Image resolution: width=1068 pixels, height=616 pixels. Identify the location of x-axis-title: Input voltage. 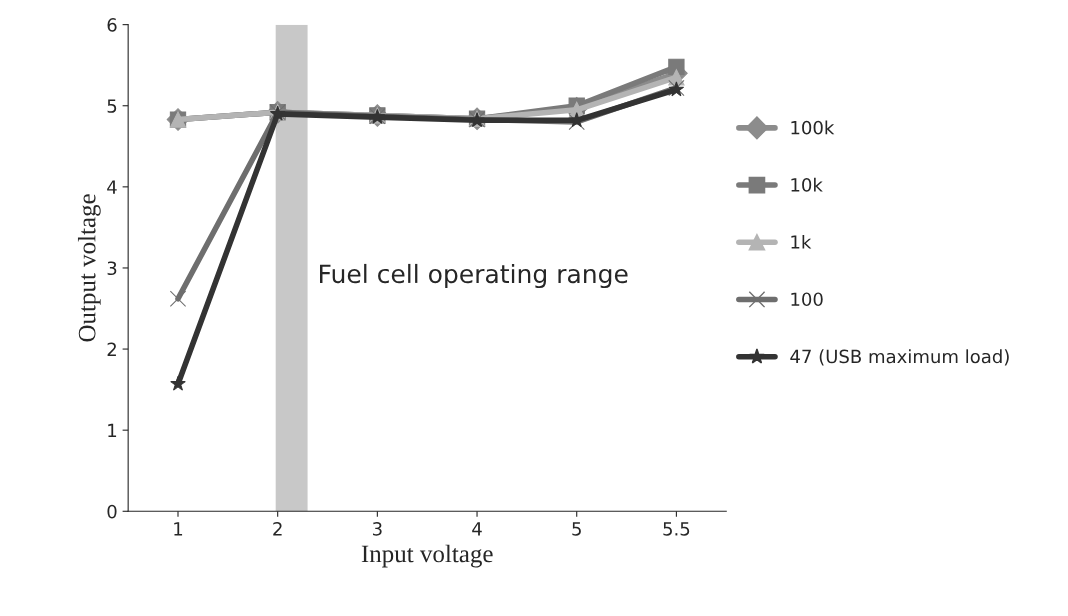
(427, 556).